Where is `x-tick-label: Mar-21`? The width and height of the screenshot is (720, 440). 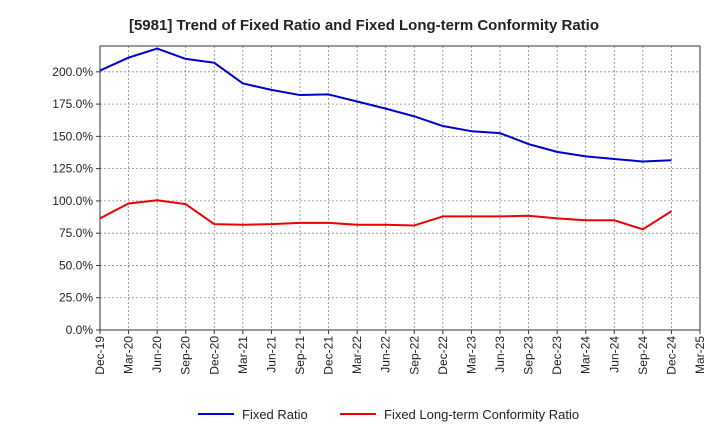 x-tick-label: Mar-21 is located at coordinates (243, 355).